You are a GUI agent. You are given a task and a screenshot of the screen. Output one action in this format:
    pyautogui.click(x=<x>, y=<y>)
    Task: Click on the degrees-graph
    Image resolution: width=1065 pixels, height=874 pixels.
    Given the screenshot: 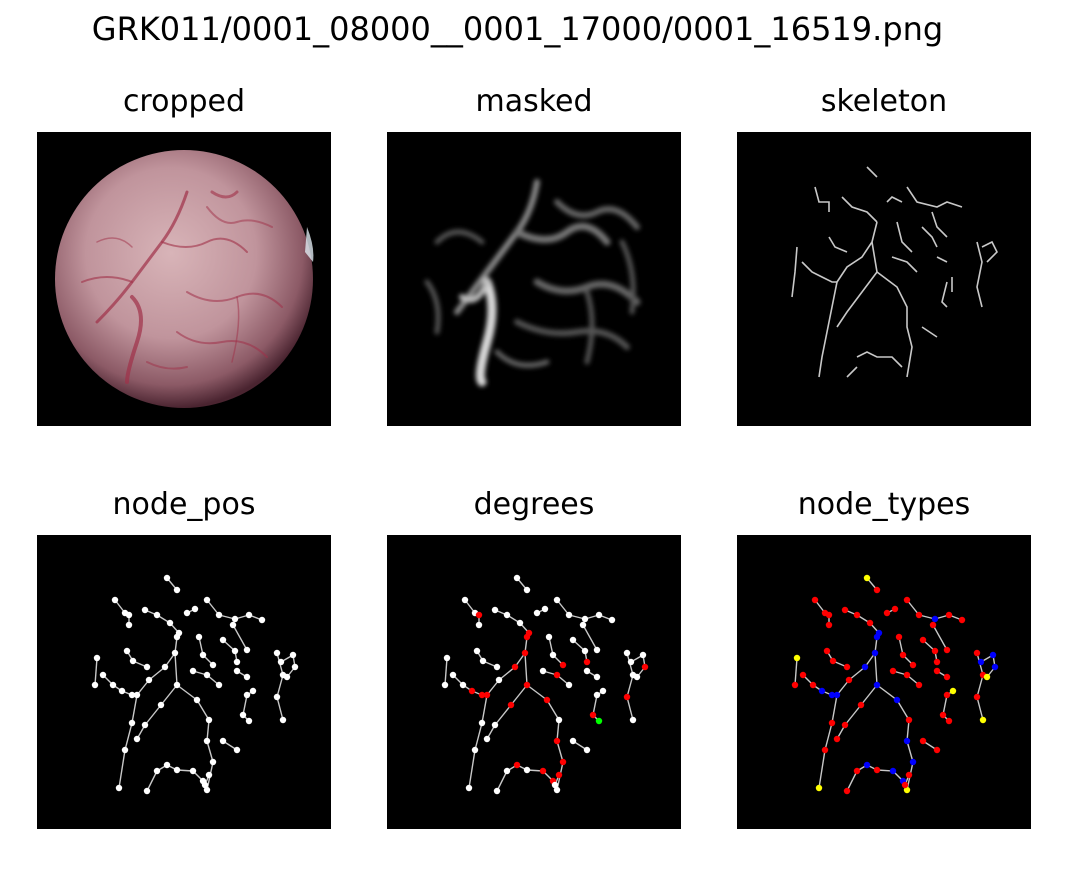 What is the action you would take?
    pyautogui.click(x=545, y=684)
    